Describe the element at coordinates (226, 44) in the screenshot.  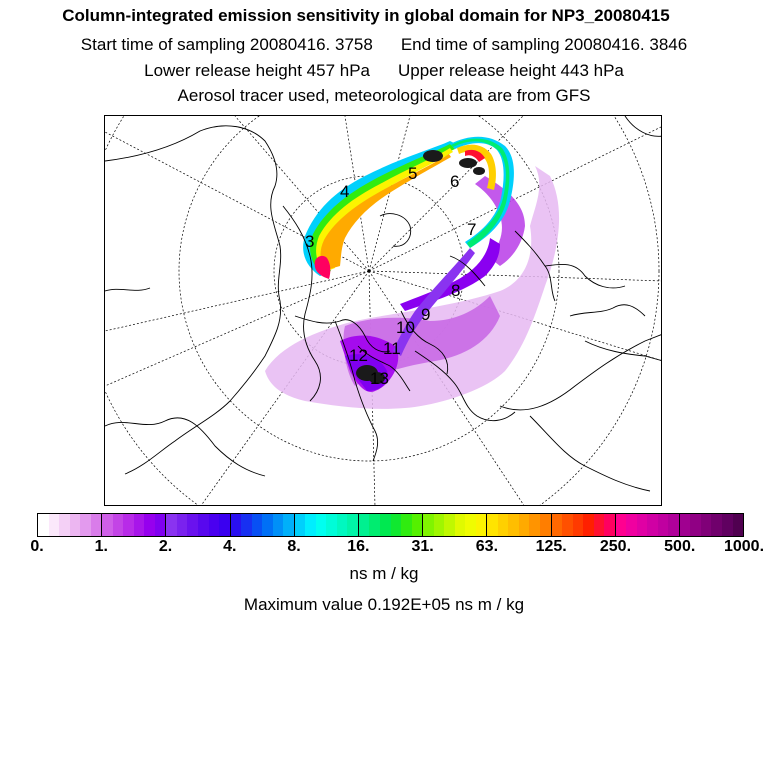
I see `start-time-text: Start time of sampling 20080416. 3758` at that location.